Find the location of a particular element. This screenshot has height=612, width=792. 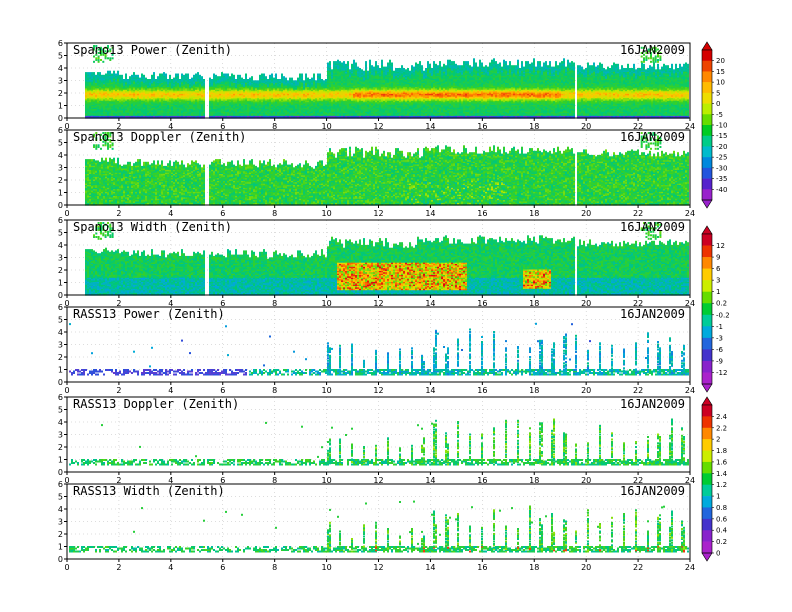

colorbar-label: 6 is located at coordinates (718, 269).